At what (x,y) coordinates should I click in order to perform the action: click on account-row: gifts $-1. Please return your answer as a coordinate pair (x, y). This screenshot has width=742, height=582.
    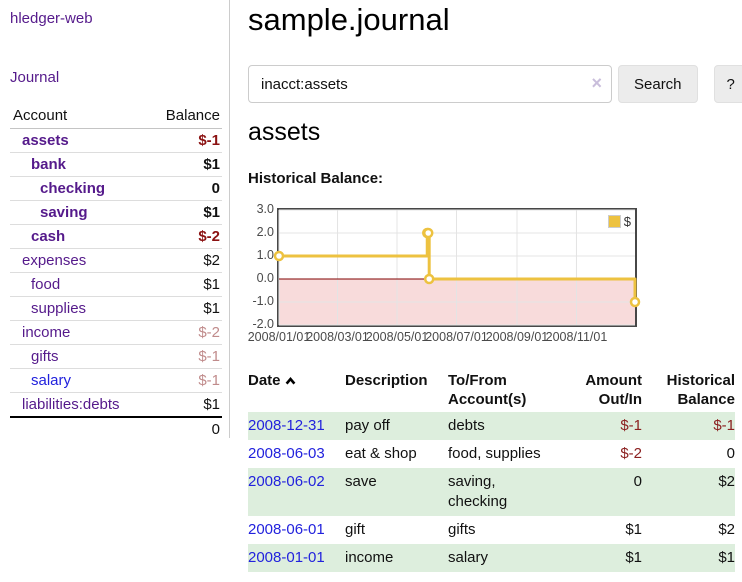
    Looking at the image, I should click on (116, 356).